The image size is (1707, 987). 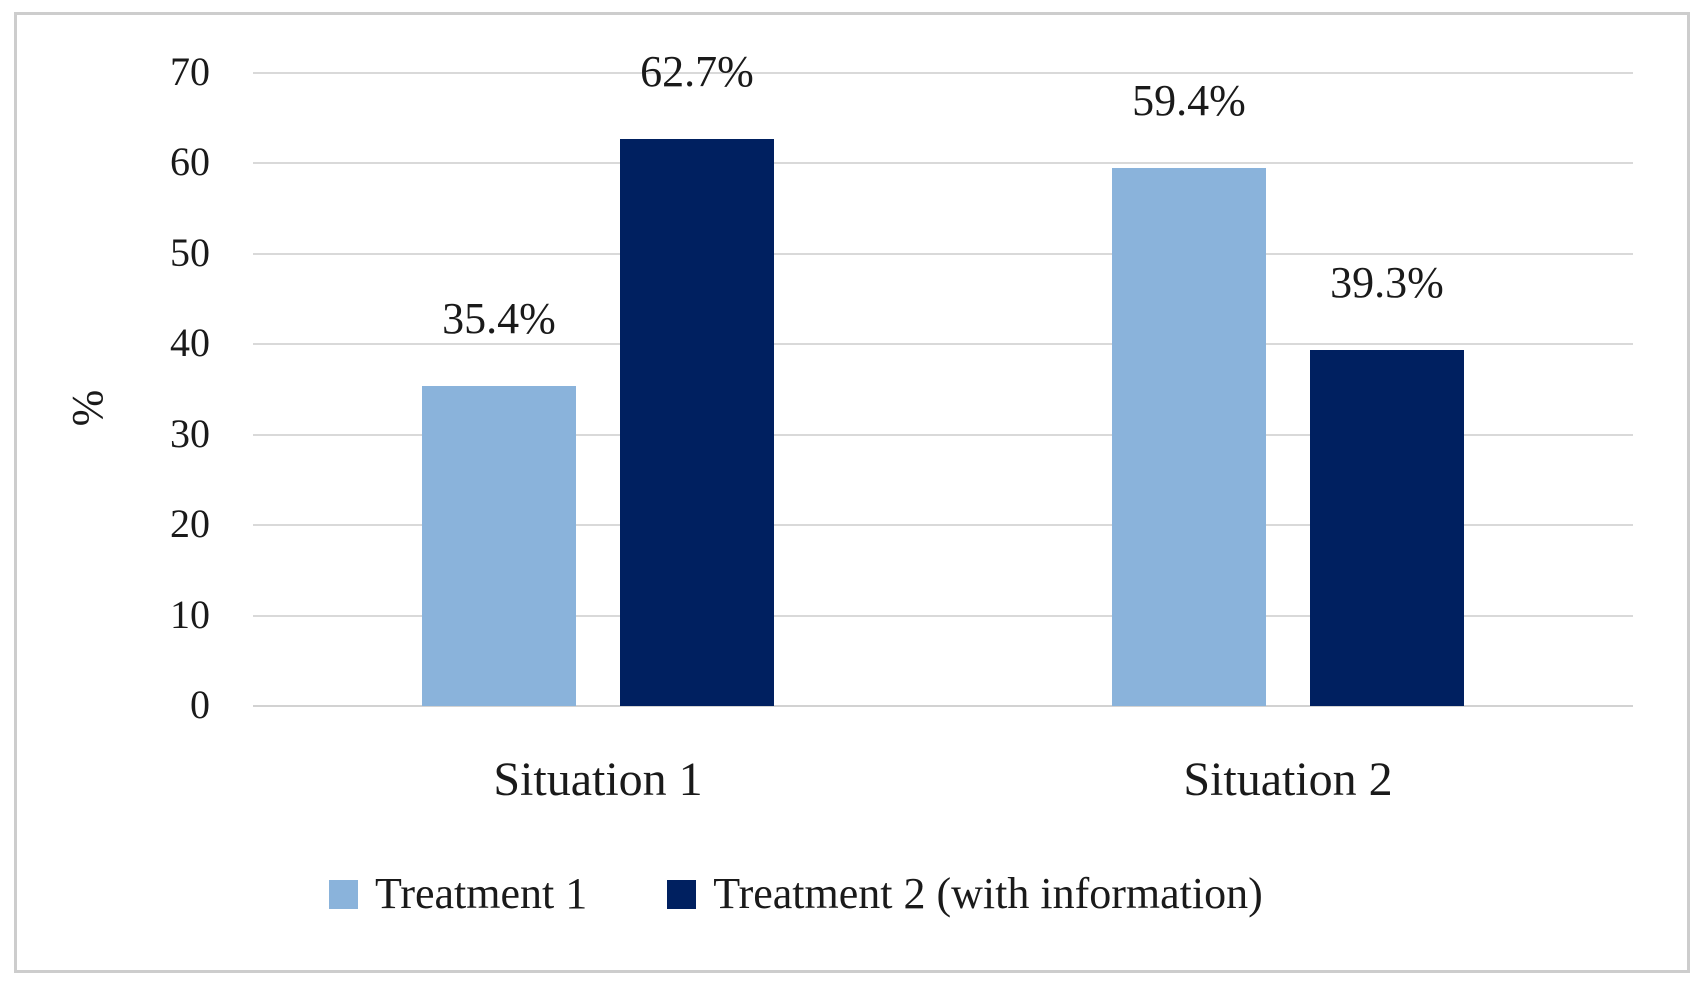 I want to click on y-tick-label: 10, so click(x=190, y=614).